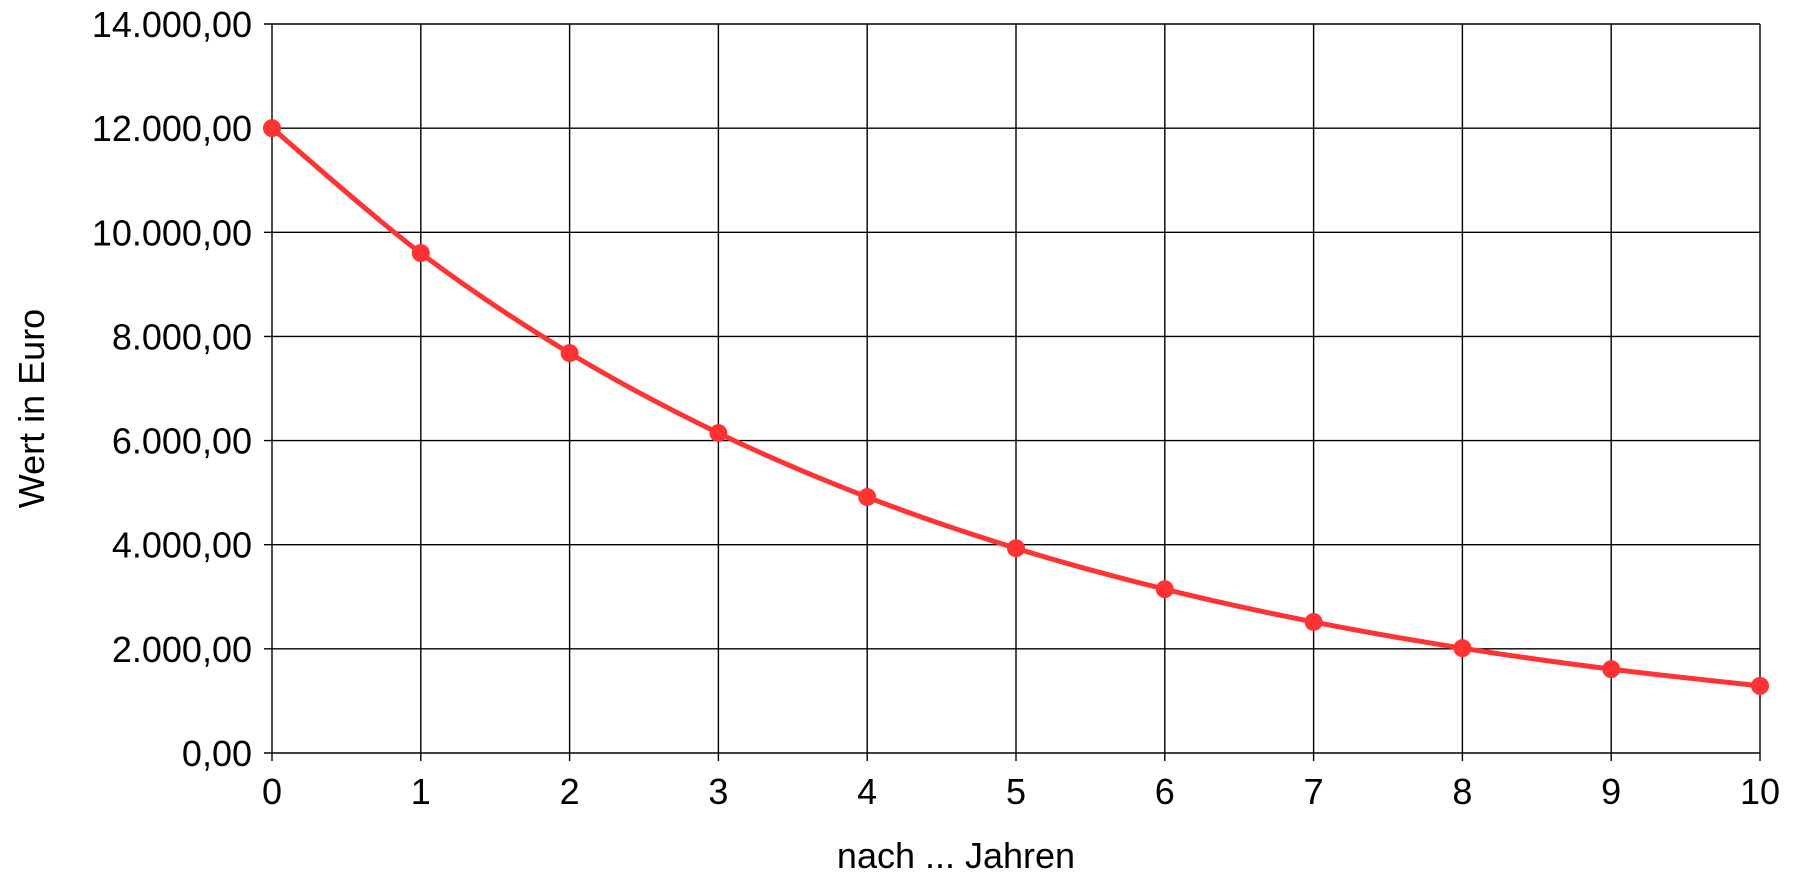 The height and width of the screenshot is (887, 1794). What do you see at coordinates (172, 232) in the screenshot?
I see `y-tick-label: 10.000,00` at bounding box center [172, 232].